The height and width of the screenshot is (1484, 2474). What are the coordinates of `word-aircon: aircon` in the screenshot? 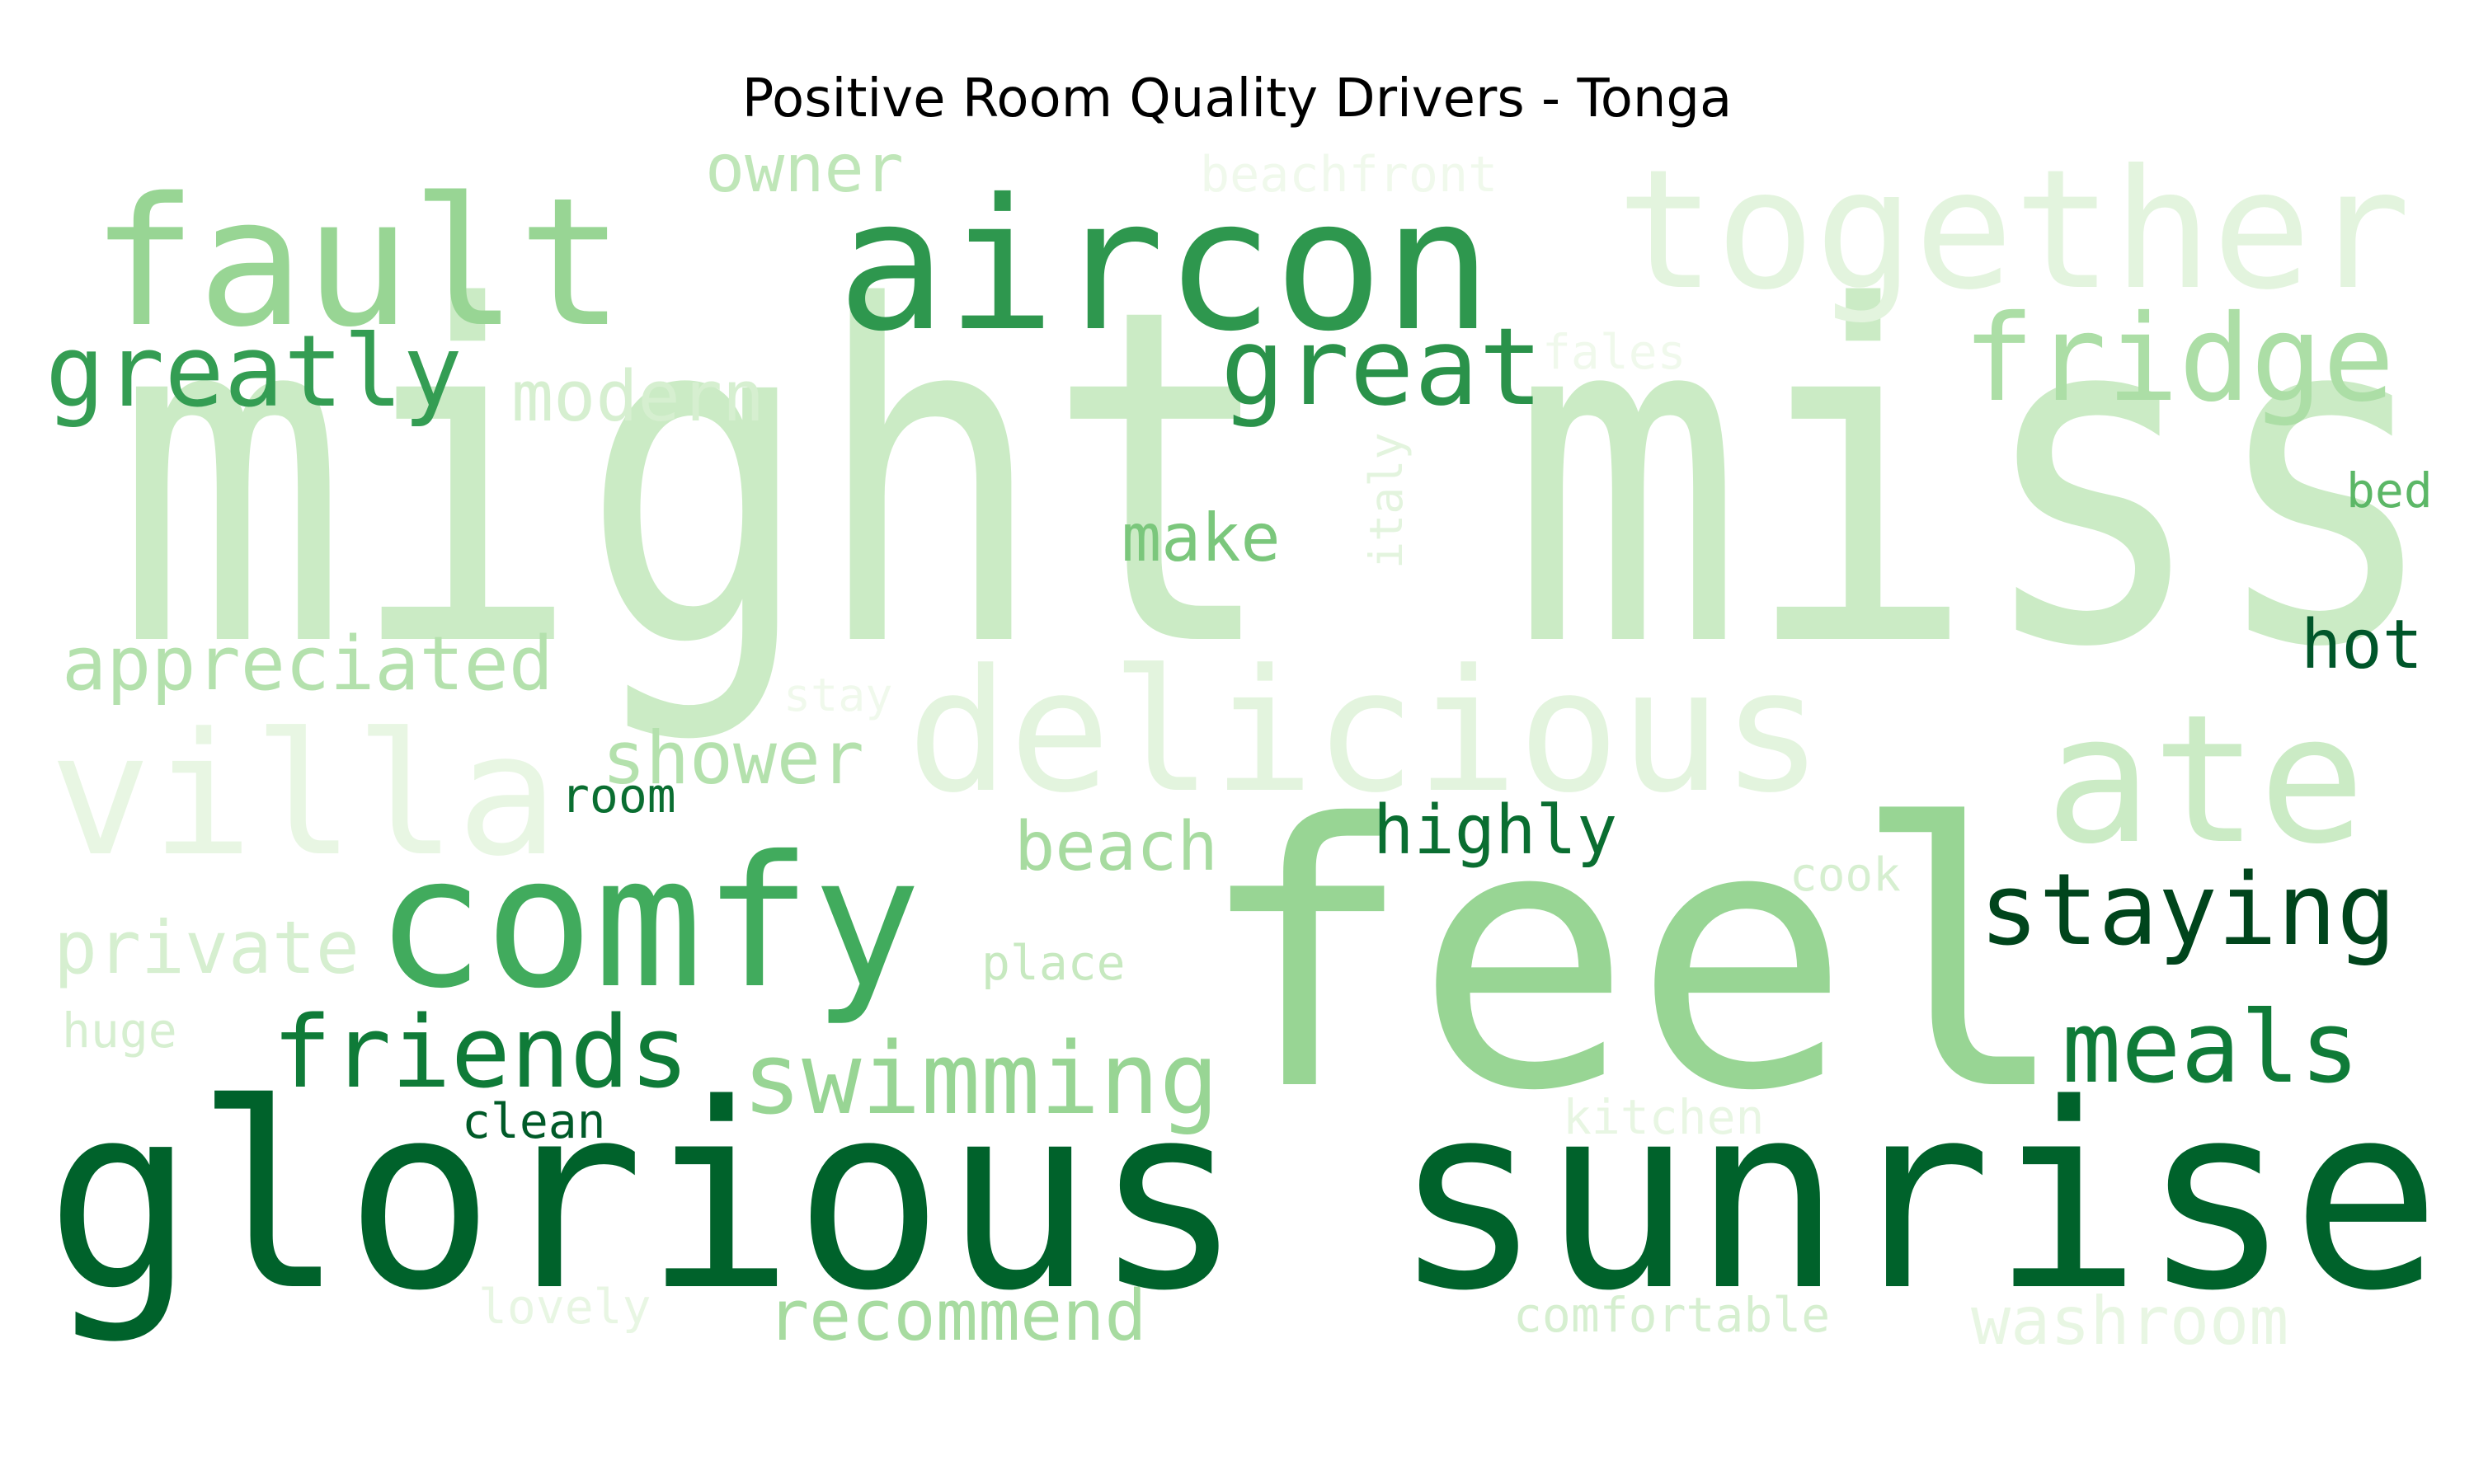 It's located at (1165, 265).